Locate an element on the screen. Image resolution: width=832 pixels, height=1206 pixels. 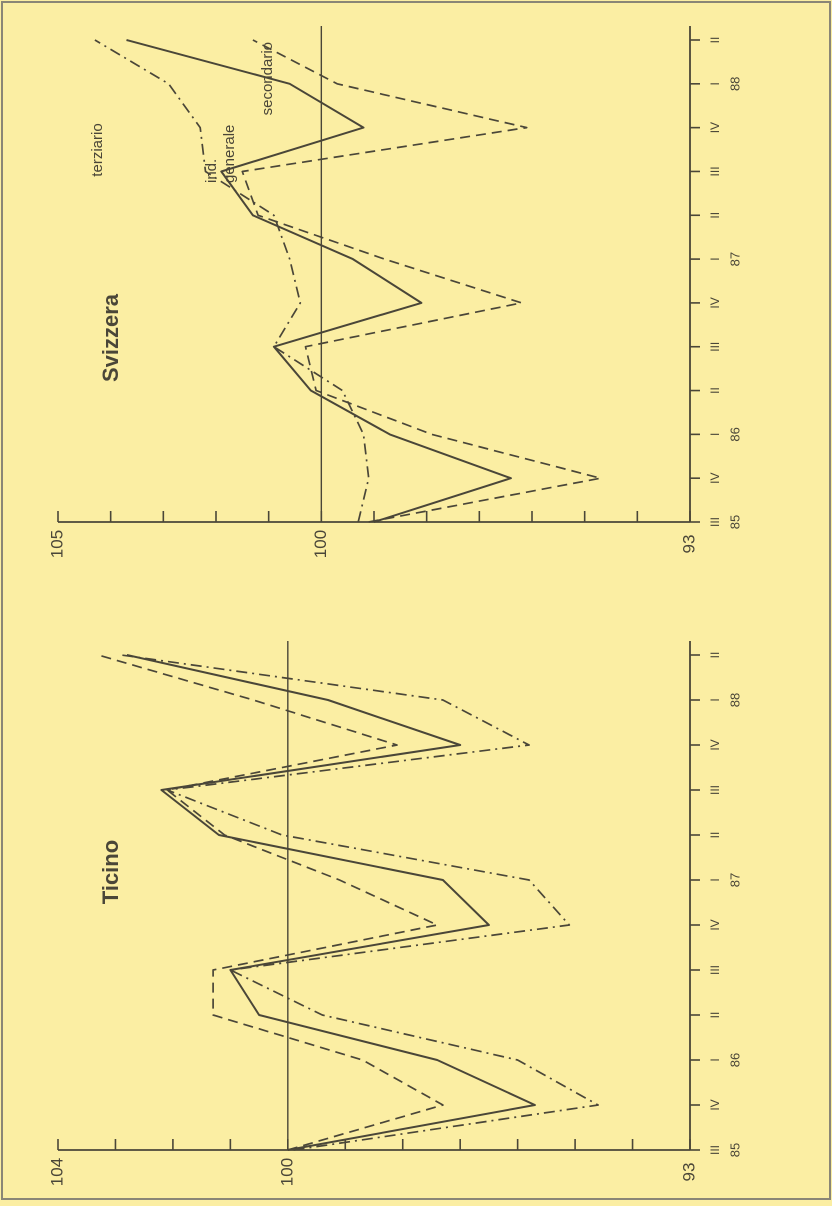
series-annotation: terziario is located at coordinates (97, 149).